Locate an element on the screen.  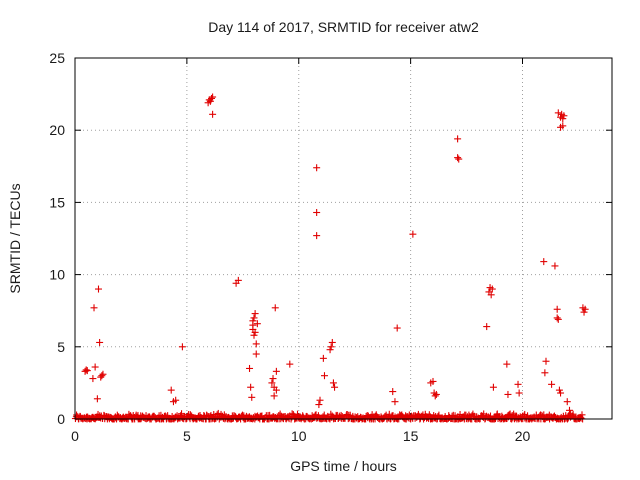
y-tick-label: 25 is located at coordinates (57, 58).